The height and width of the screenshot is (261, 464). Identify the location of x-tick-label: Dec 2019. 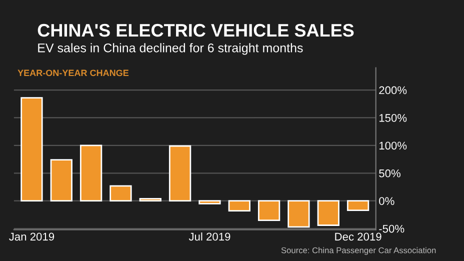
(358, 236).